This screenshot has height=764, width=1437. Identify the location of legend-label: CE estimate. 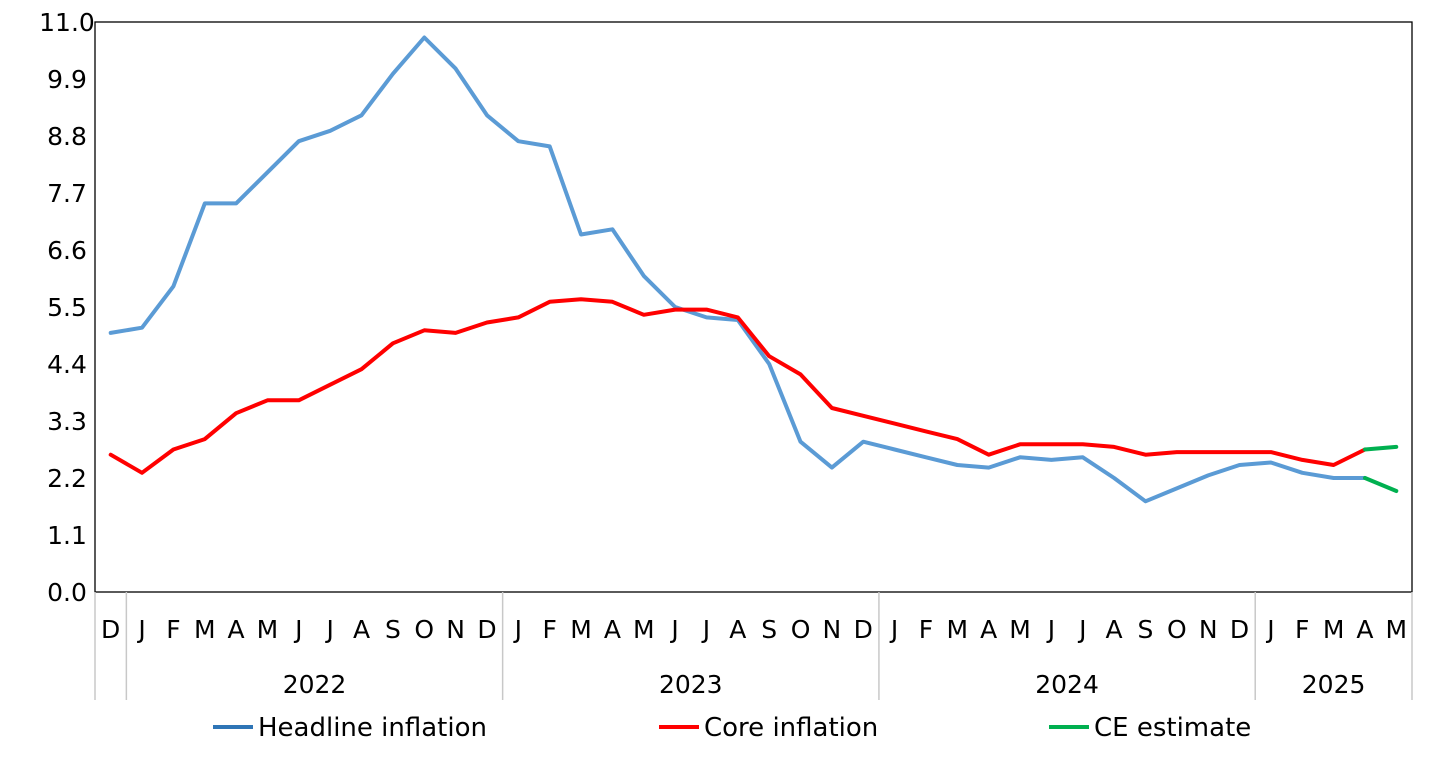
(1172, 728).